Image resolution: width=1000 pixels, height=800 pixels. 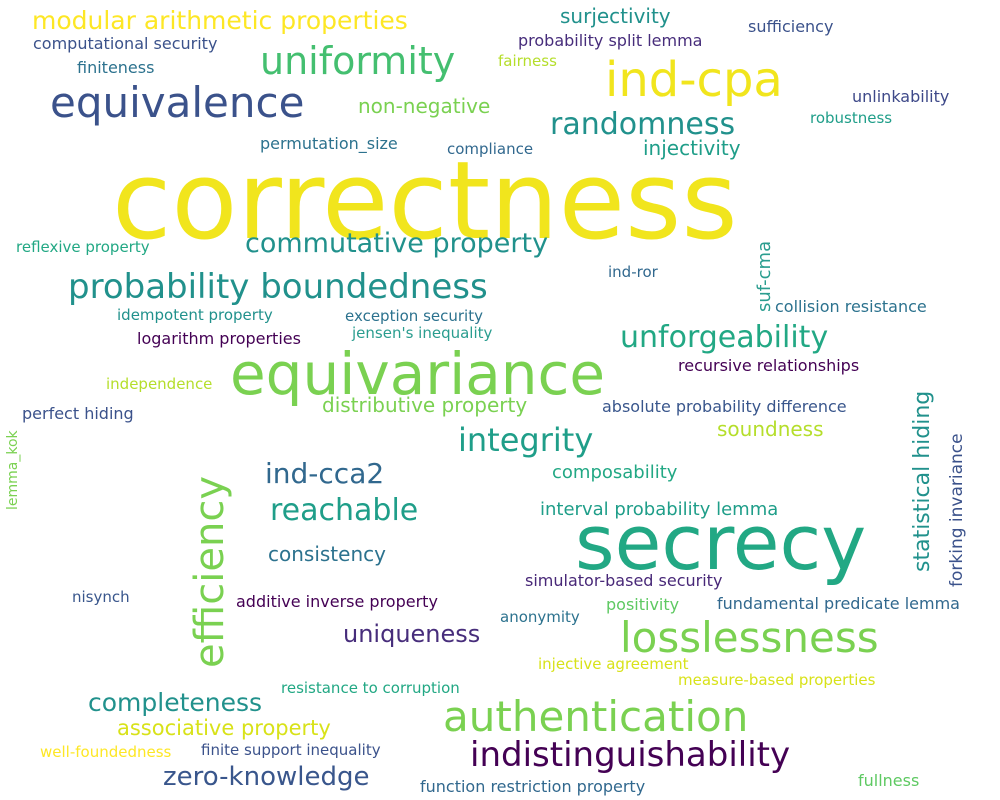 What do you see at coordinates (721, 542) in the screenshot?
I see `word-secrecy: secrecy` at bounding box center [721, 542].